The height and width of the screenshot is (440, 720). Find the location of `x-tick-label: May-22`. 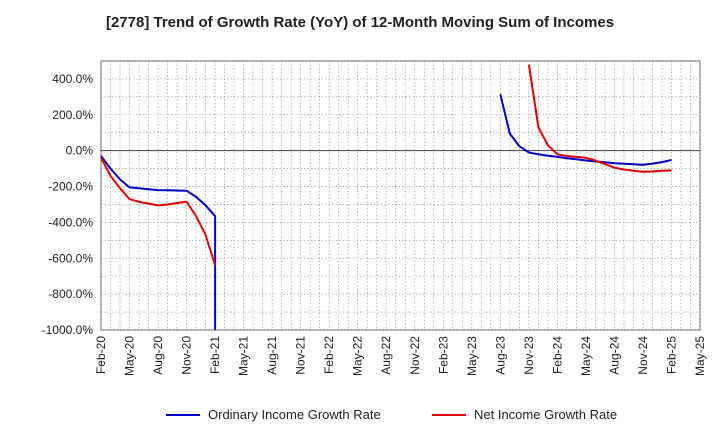

x-tick-label: May-22 is located at coordinates (358, 356).